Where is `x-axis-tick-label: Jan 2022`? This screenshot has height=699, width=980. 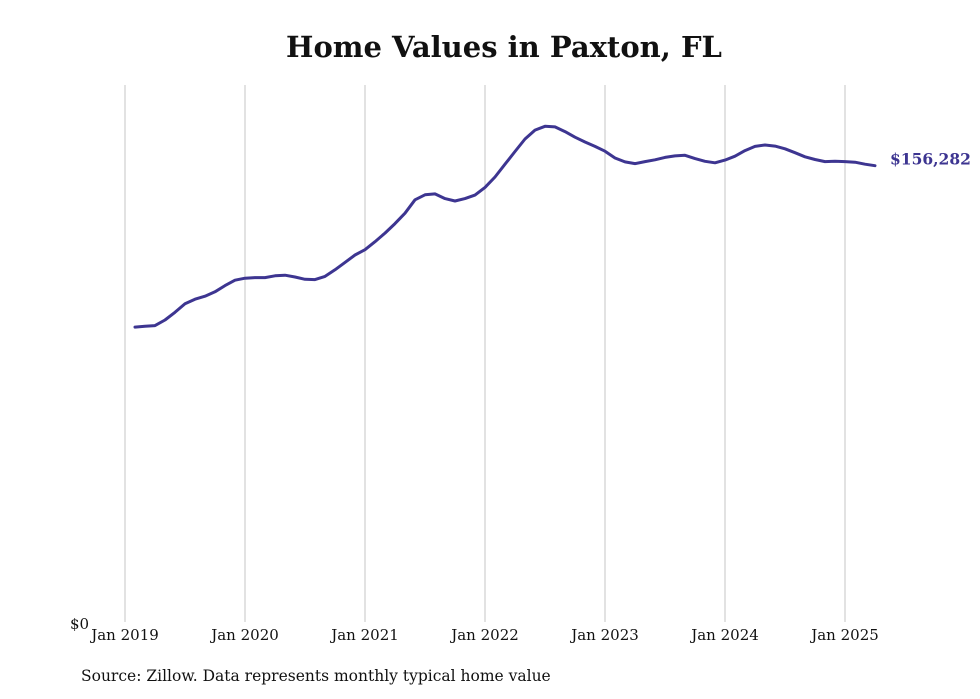 x-axis-tick-label: Jan 2022 is located at coordinates (484, 635).